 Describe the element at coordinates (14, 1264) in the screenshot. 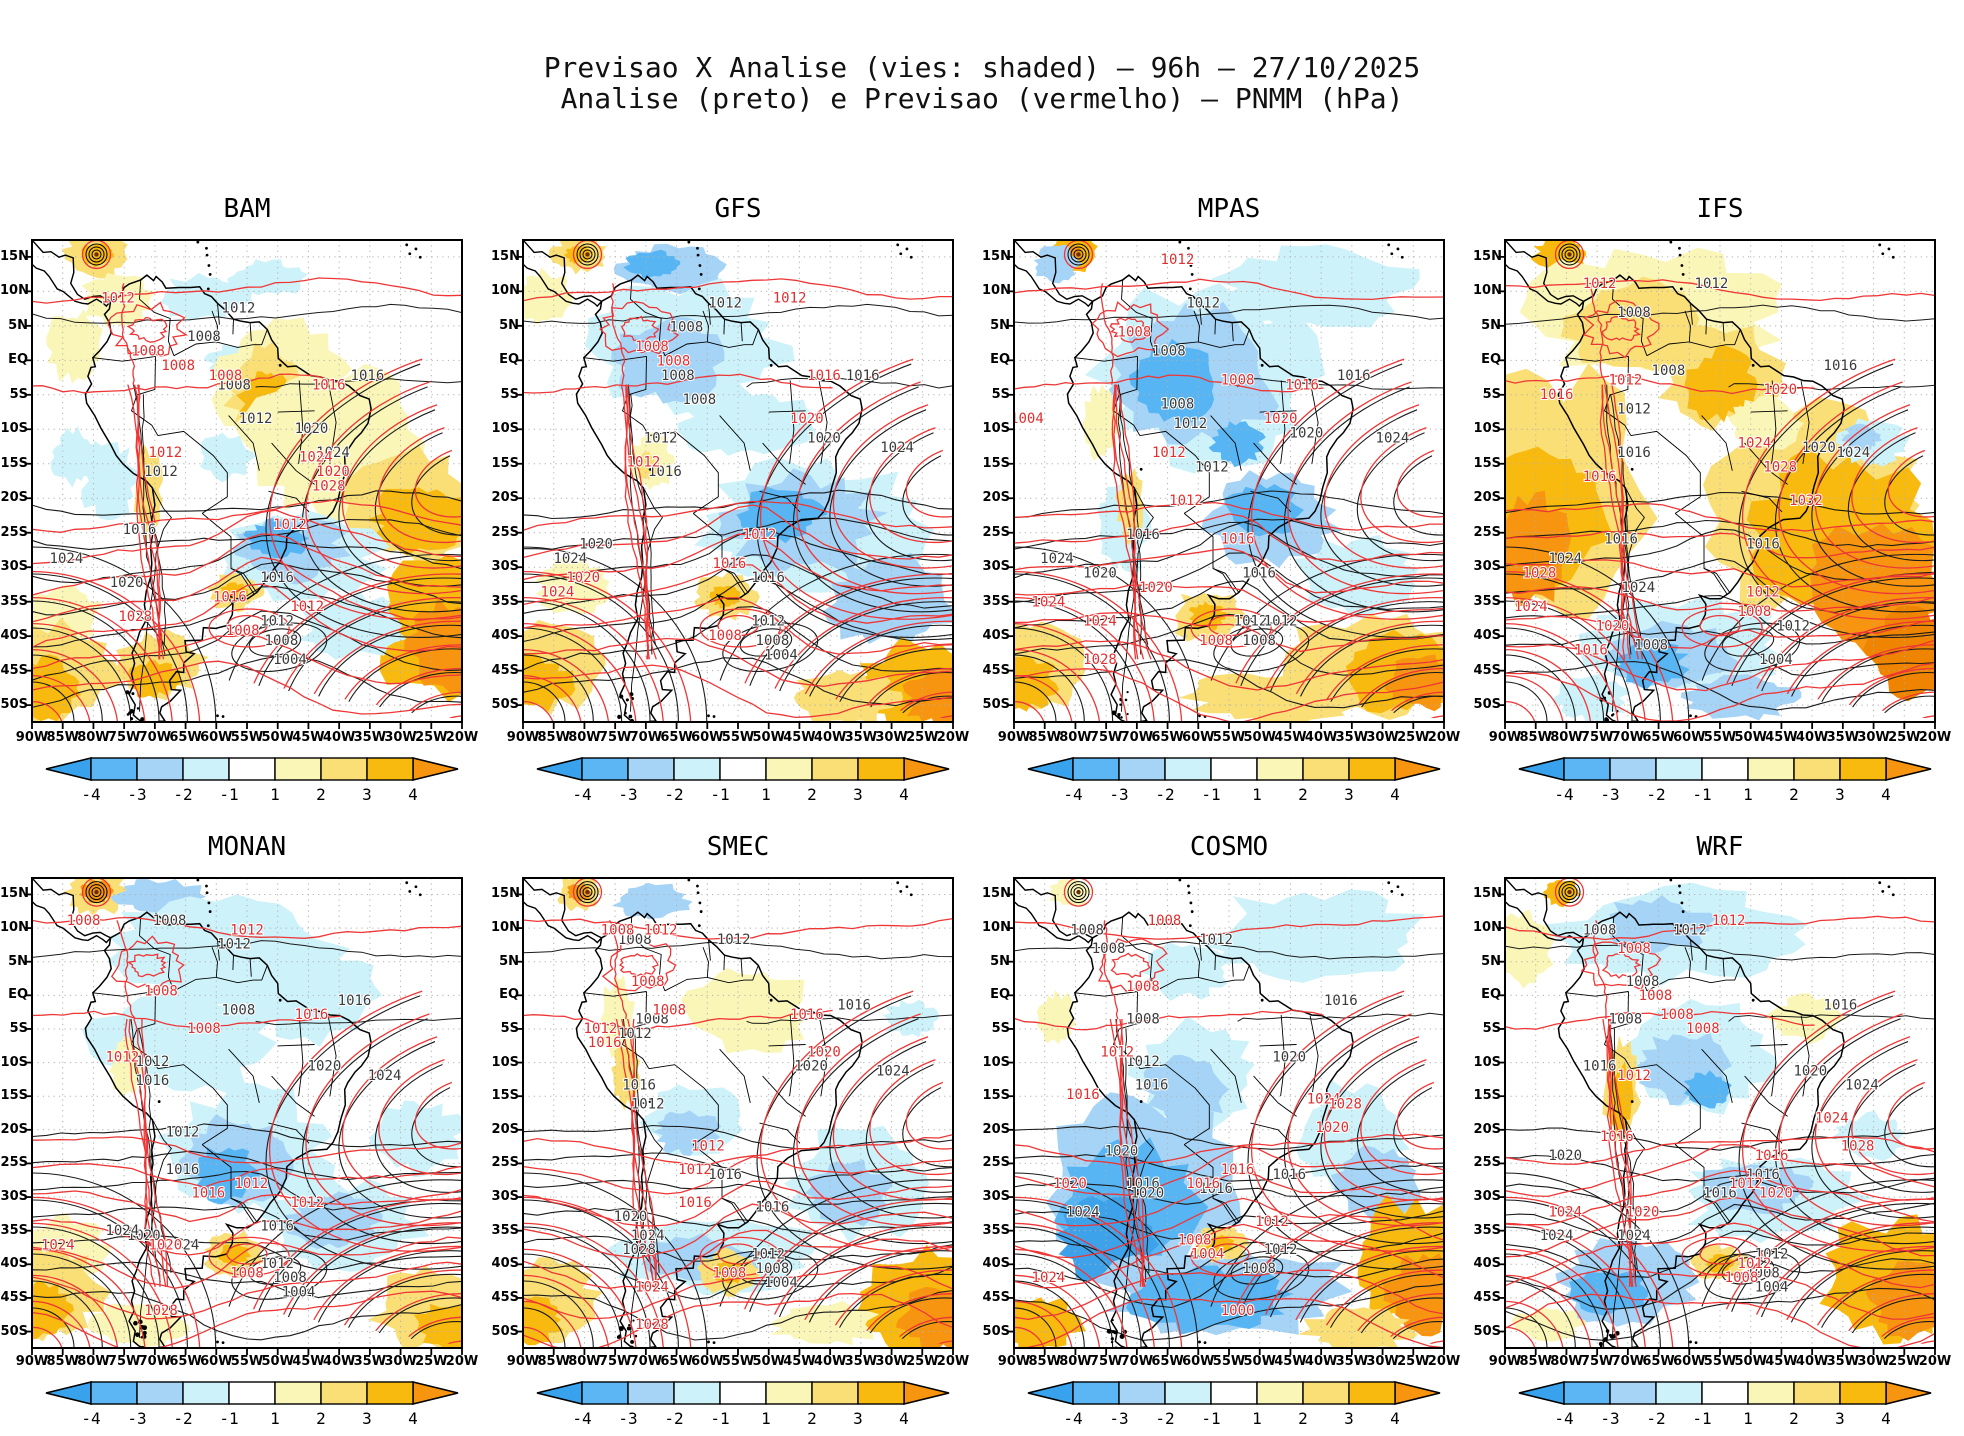

I see `lat-label: 40S` at that location.